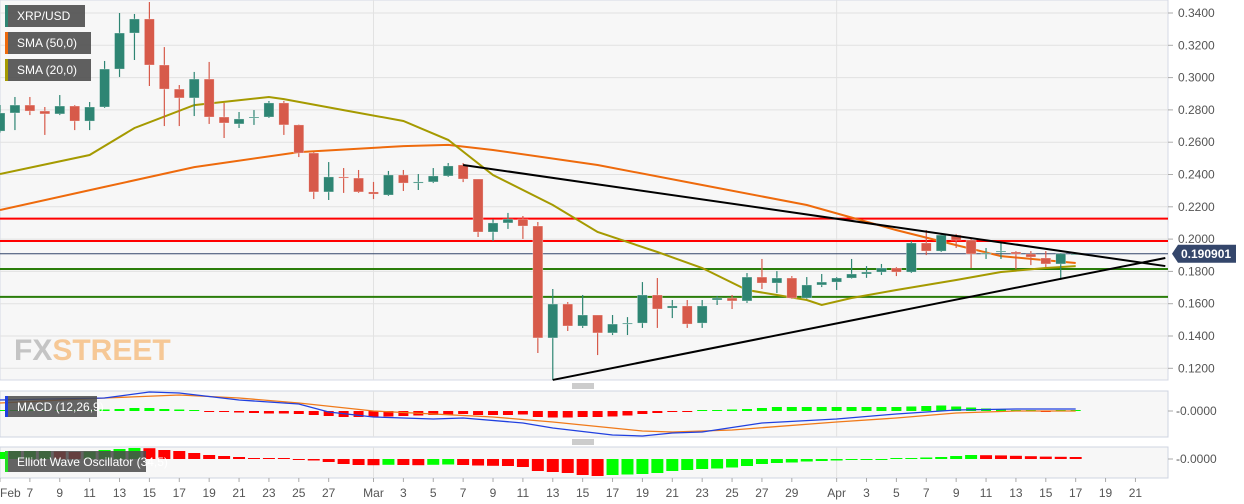 This screenshot has width=1244, height=504. What do you see at coordinates (86, 461) in the screenshot?
I see `ewo-legend: Elliott Wave Oscillator (34,5)` at bounding box center [86, 461].